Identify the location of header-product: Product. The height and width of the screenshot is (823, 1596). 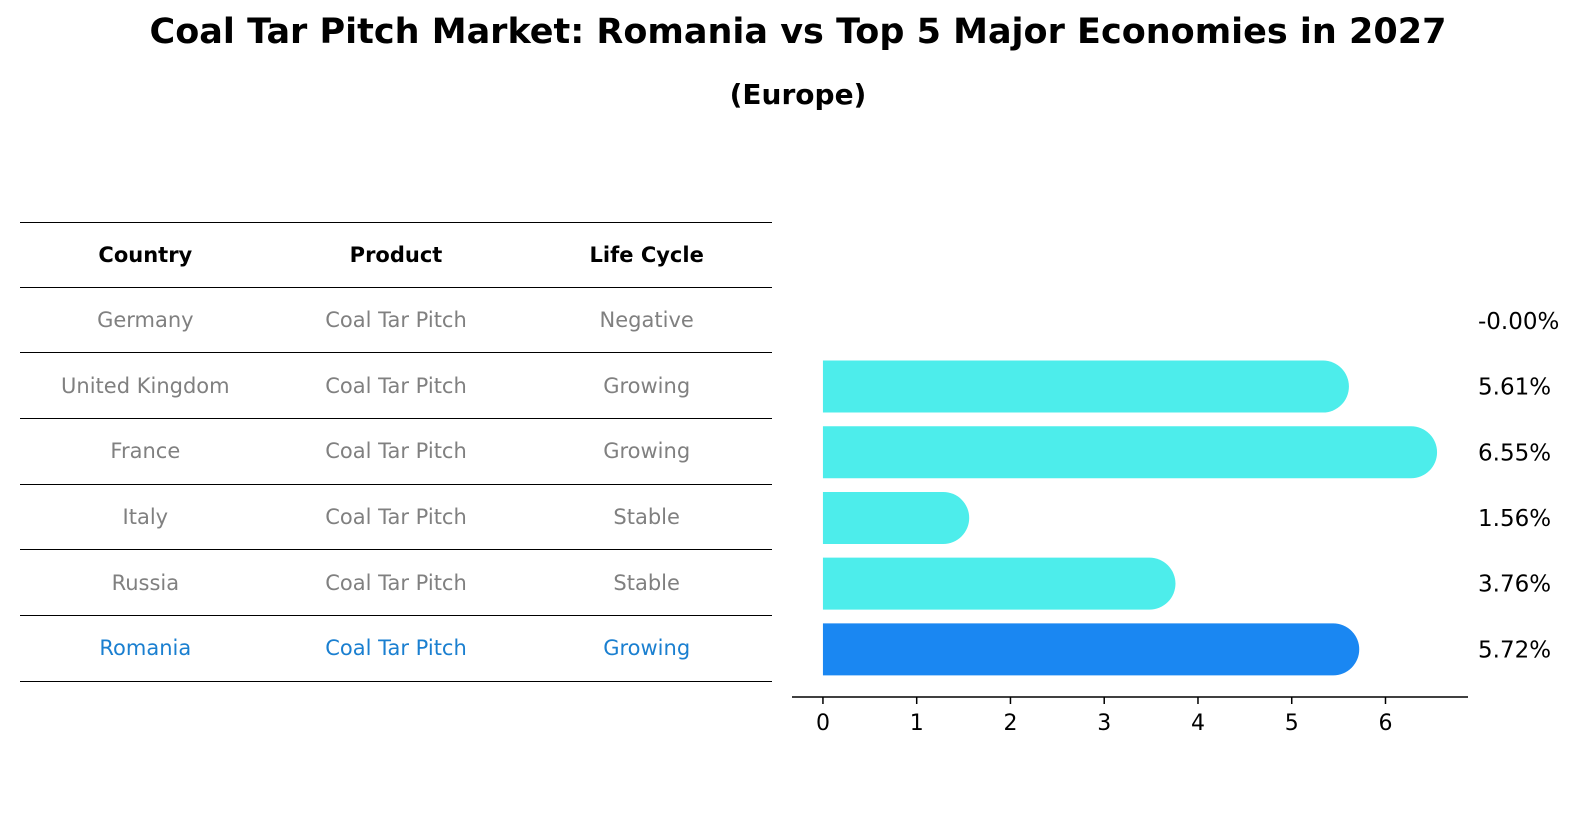
(396, 254).